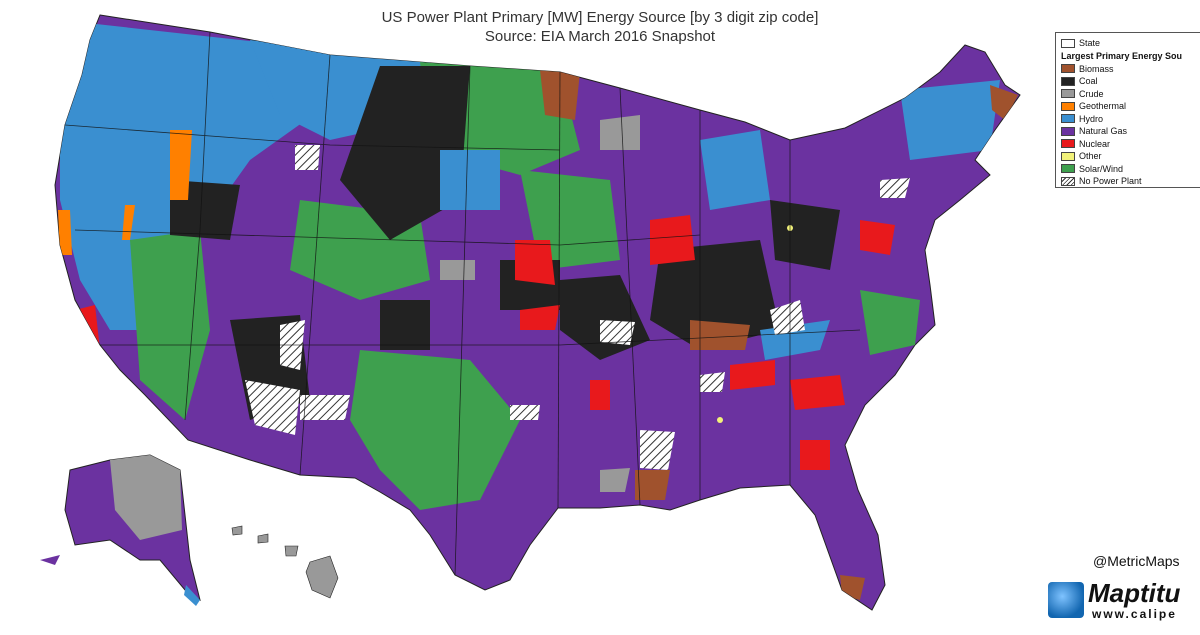 The height and width of the screenshot is (635, 1200). What do you see at coordinates (1103, 131) in the screenshot?
I see `legend-item-label: Natural Gas` at bounding box center [1103, 131].